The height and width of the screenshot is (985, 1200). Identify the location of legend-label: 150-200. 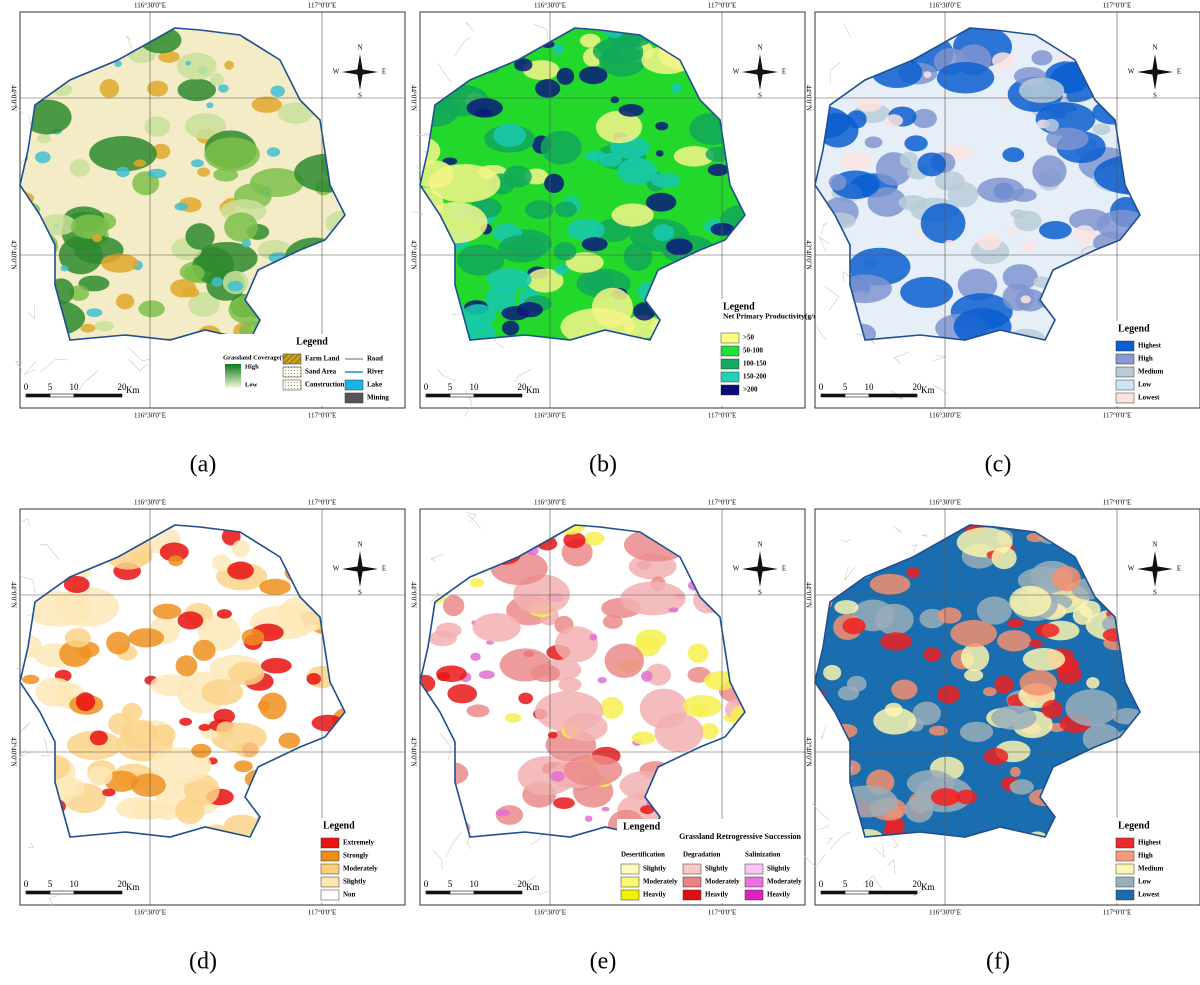
(755, 377).